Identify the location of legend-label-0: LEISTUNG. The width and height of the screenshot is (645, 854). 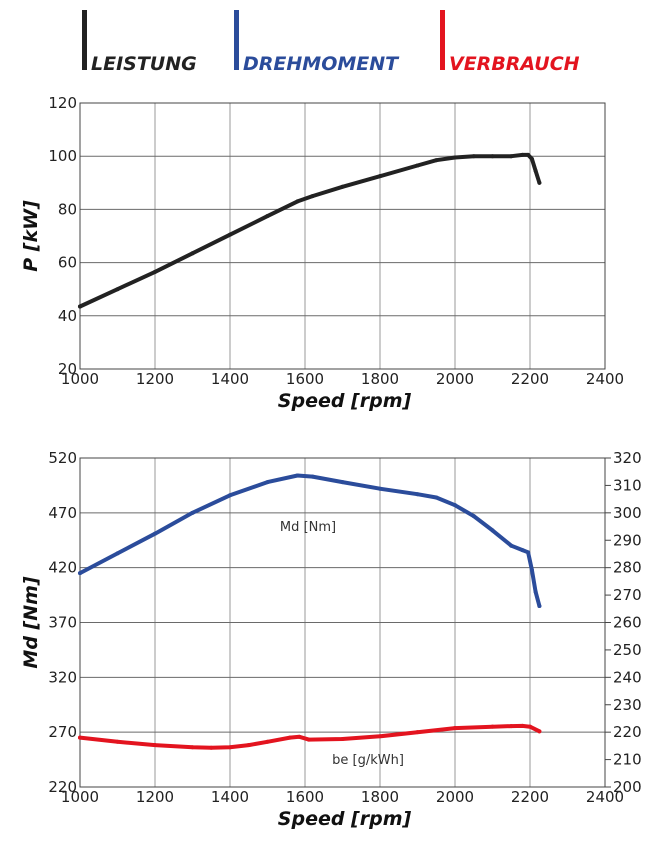
(144, 64).